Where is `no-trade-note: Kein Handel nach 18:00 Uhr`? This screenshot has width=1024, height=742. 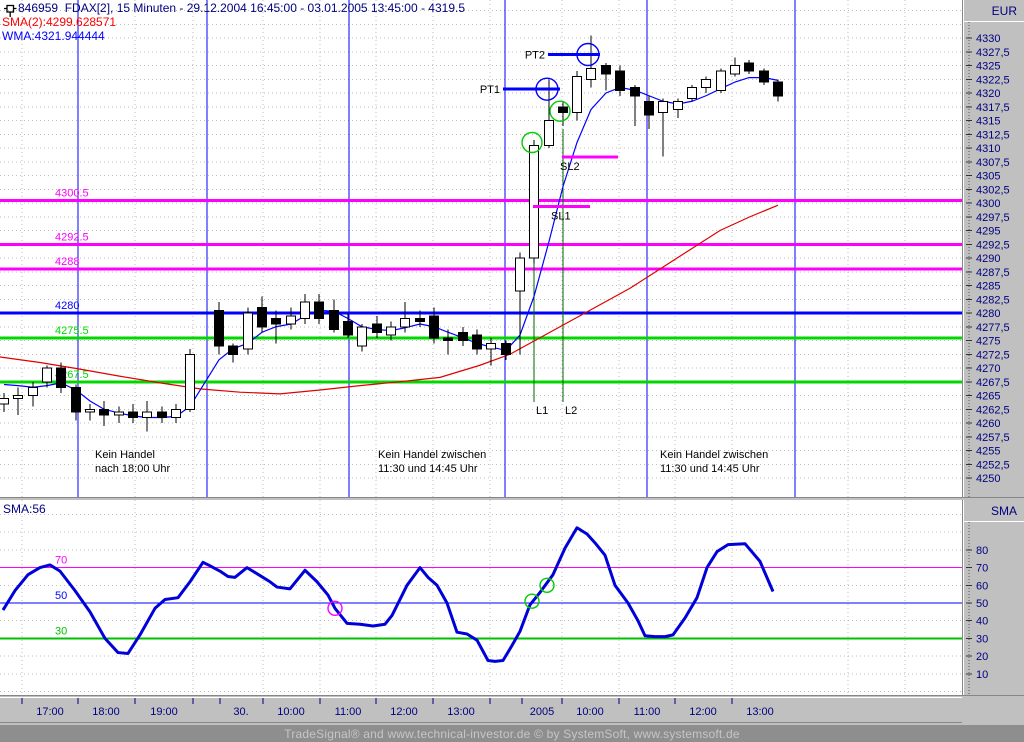
no-trade-note: Kein Handel nach 18:00 Uhr is located at coordinates (133, 462).